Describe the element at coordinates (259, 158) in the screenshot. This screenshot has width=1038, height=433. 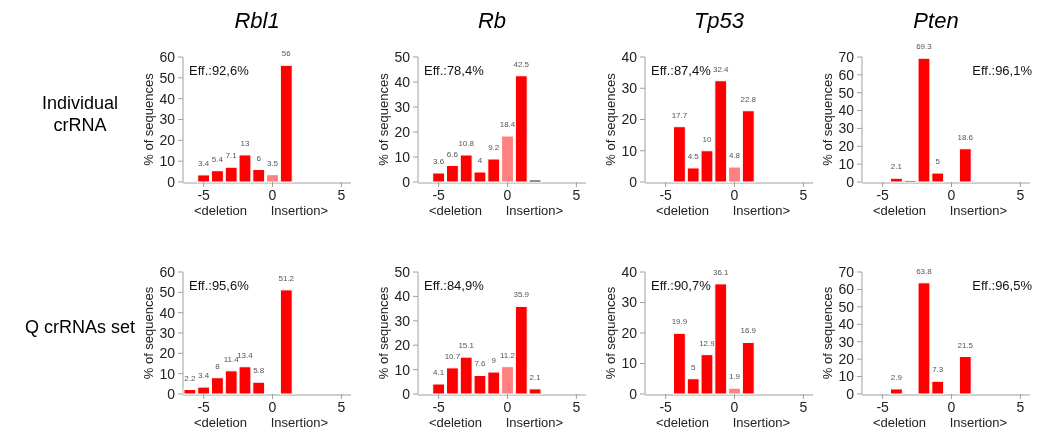
I see `data-label: 6` at that location.